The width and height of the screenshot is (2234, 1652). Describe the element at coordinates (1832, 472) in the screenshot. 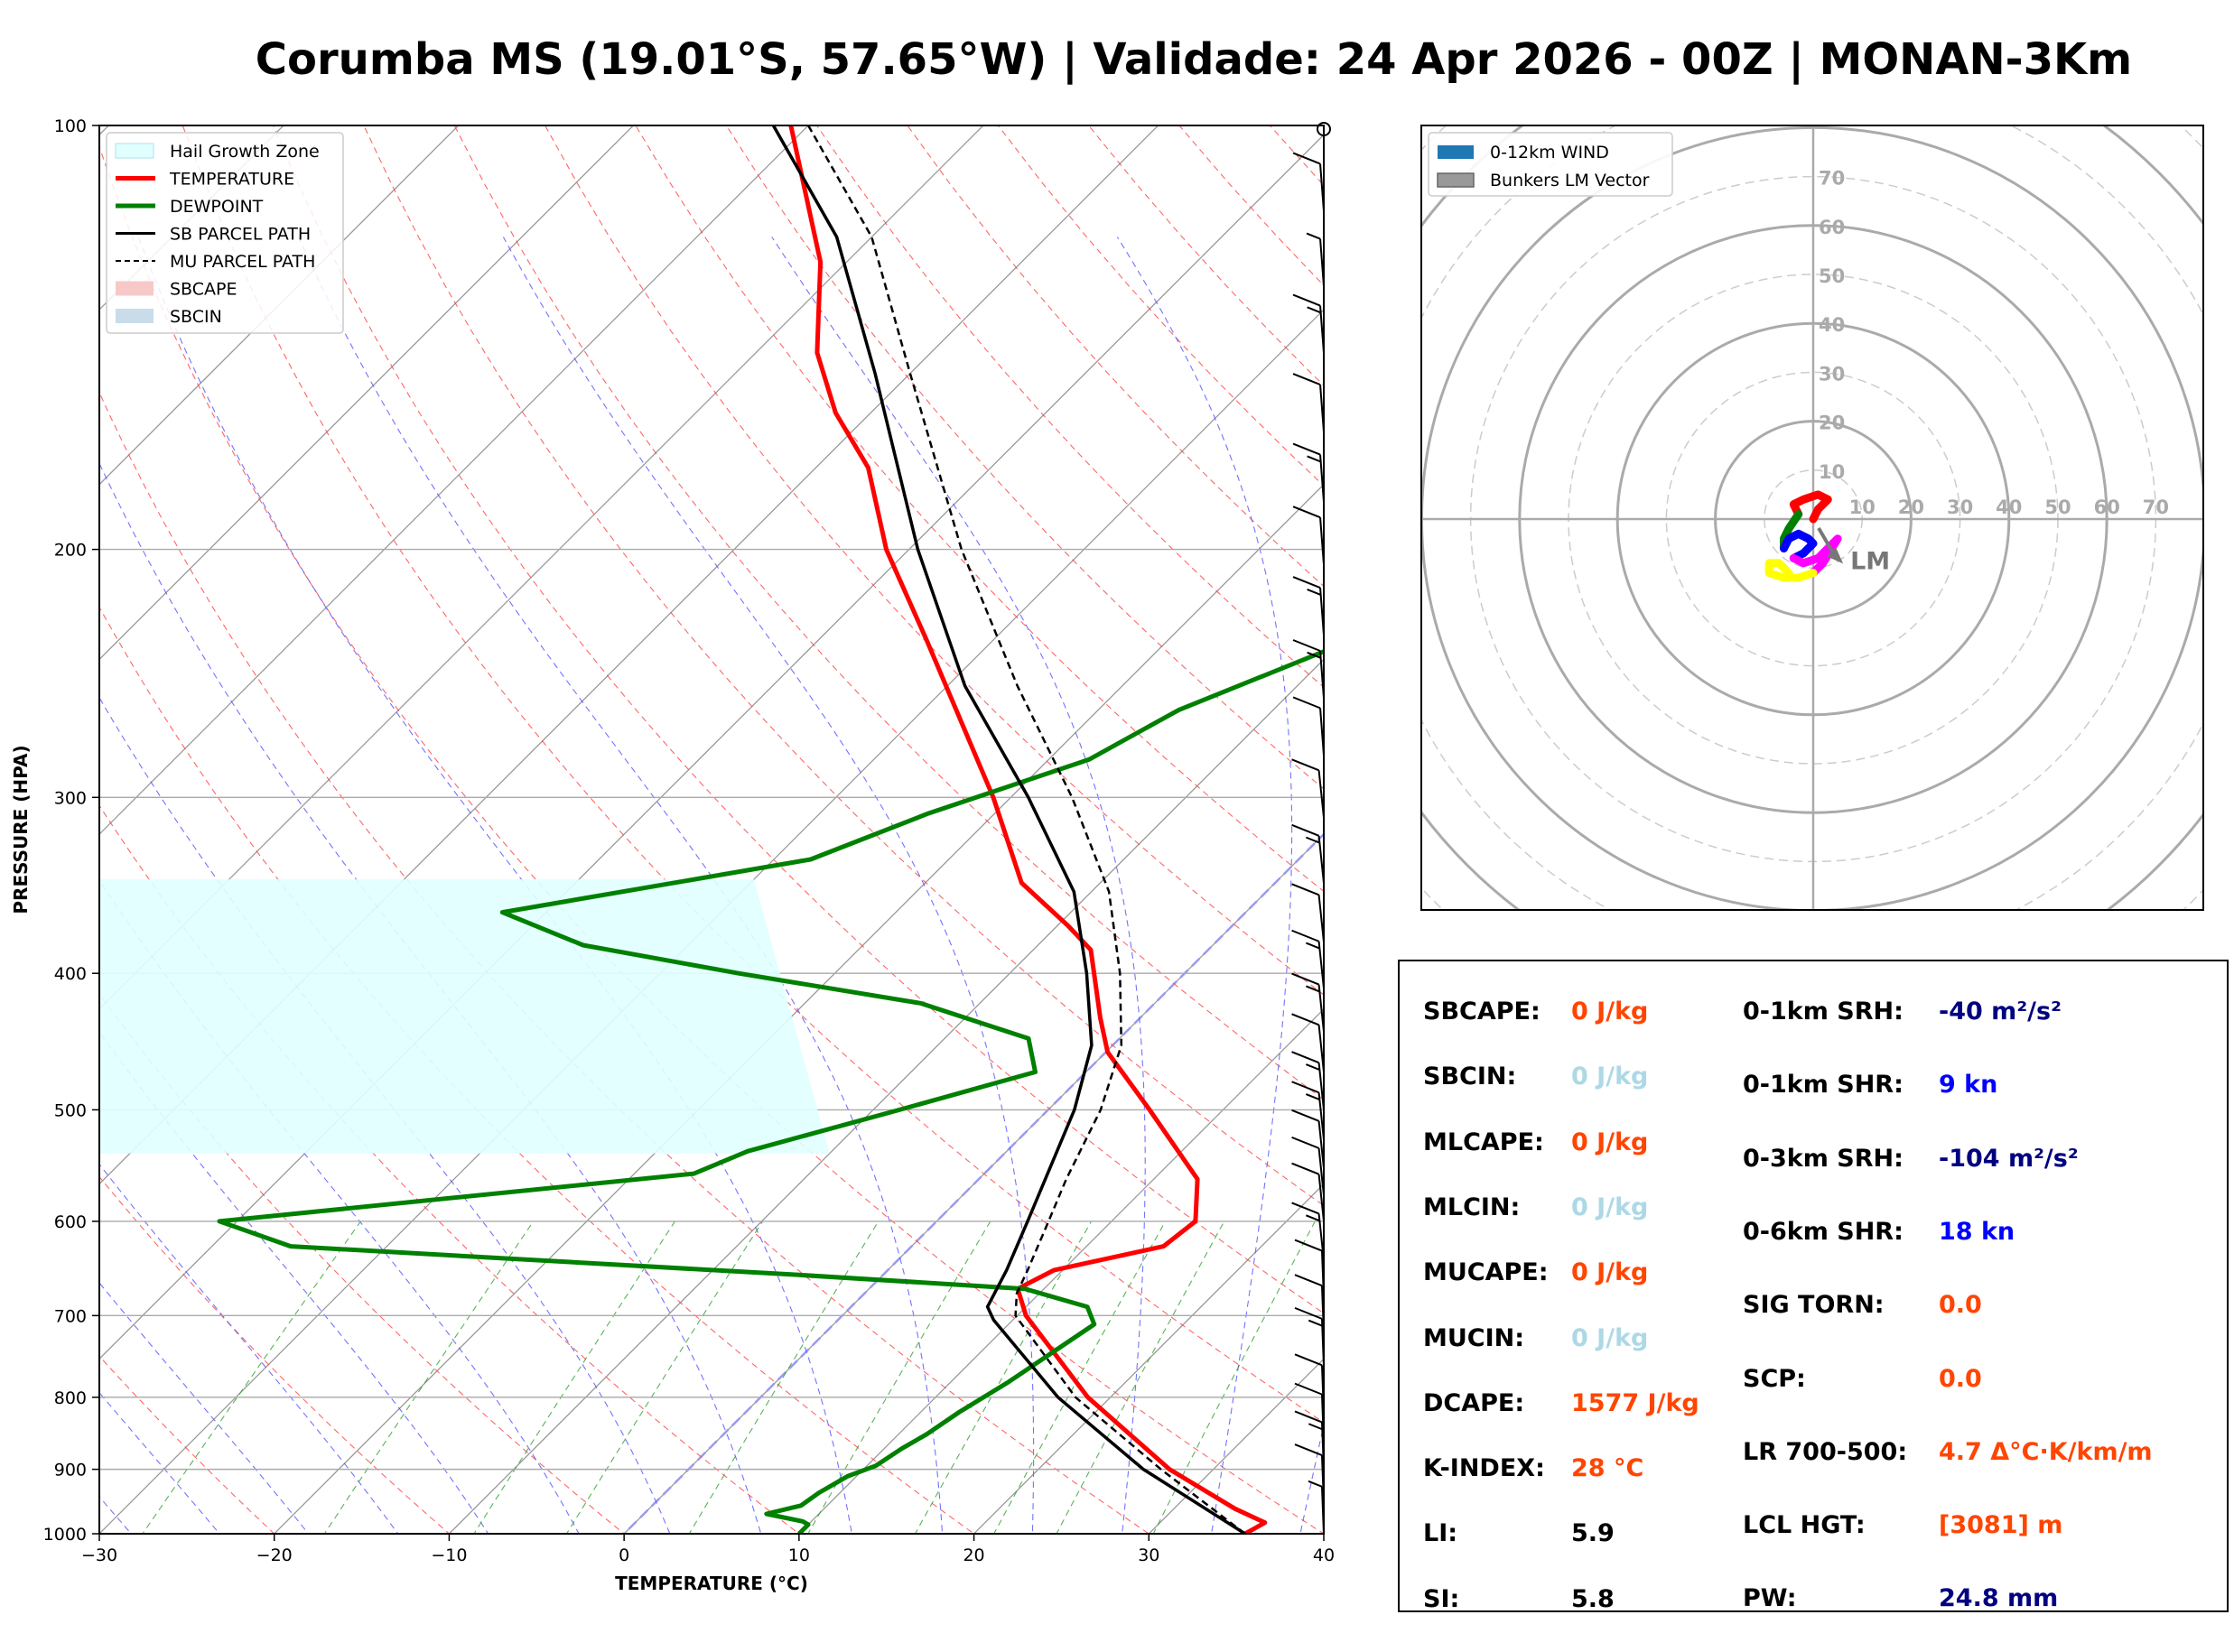

I see `ring-label-y: 10` at that location.